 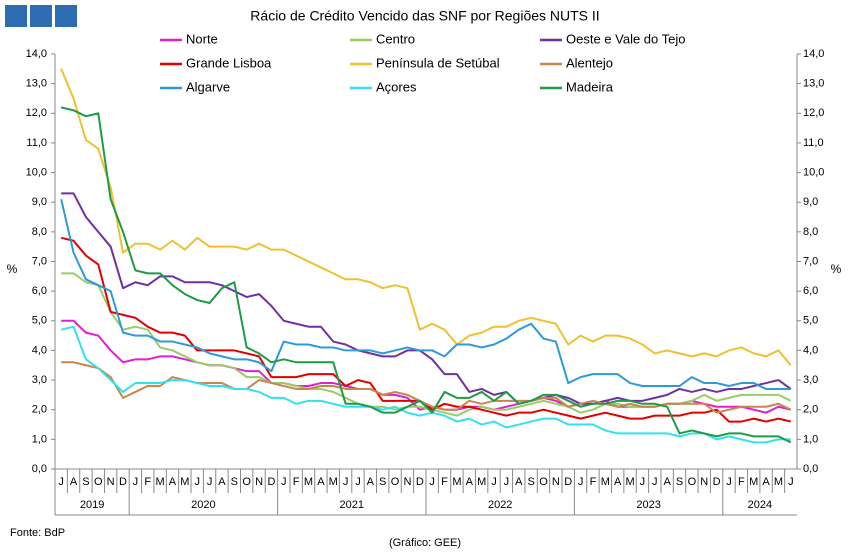 I want to click on y2-tick-label: 12,0, so click(x=813, y=113).